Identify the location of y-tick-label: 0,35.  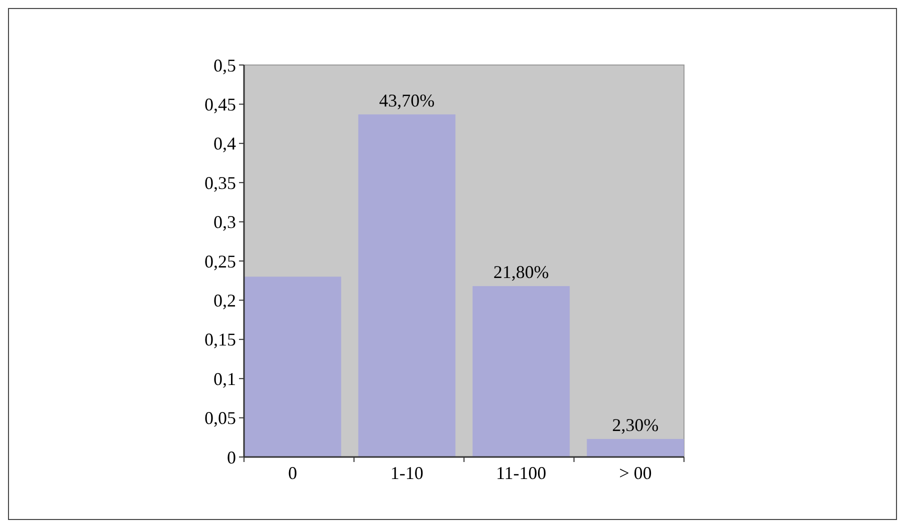
(220, 182).